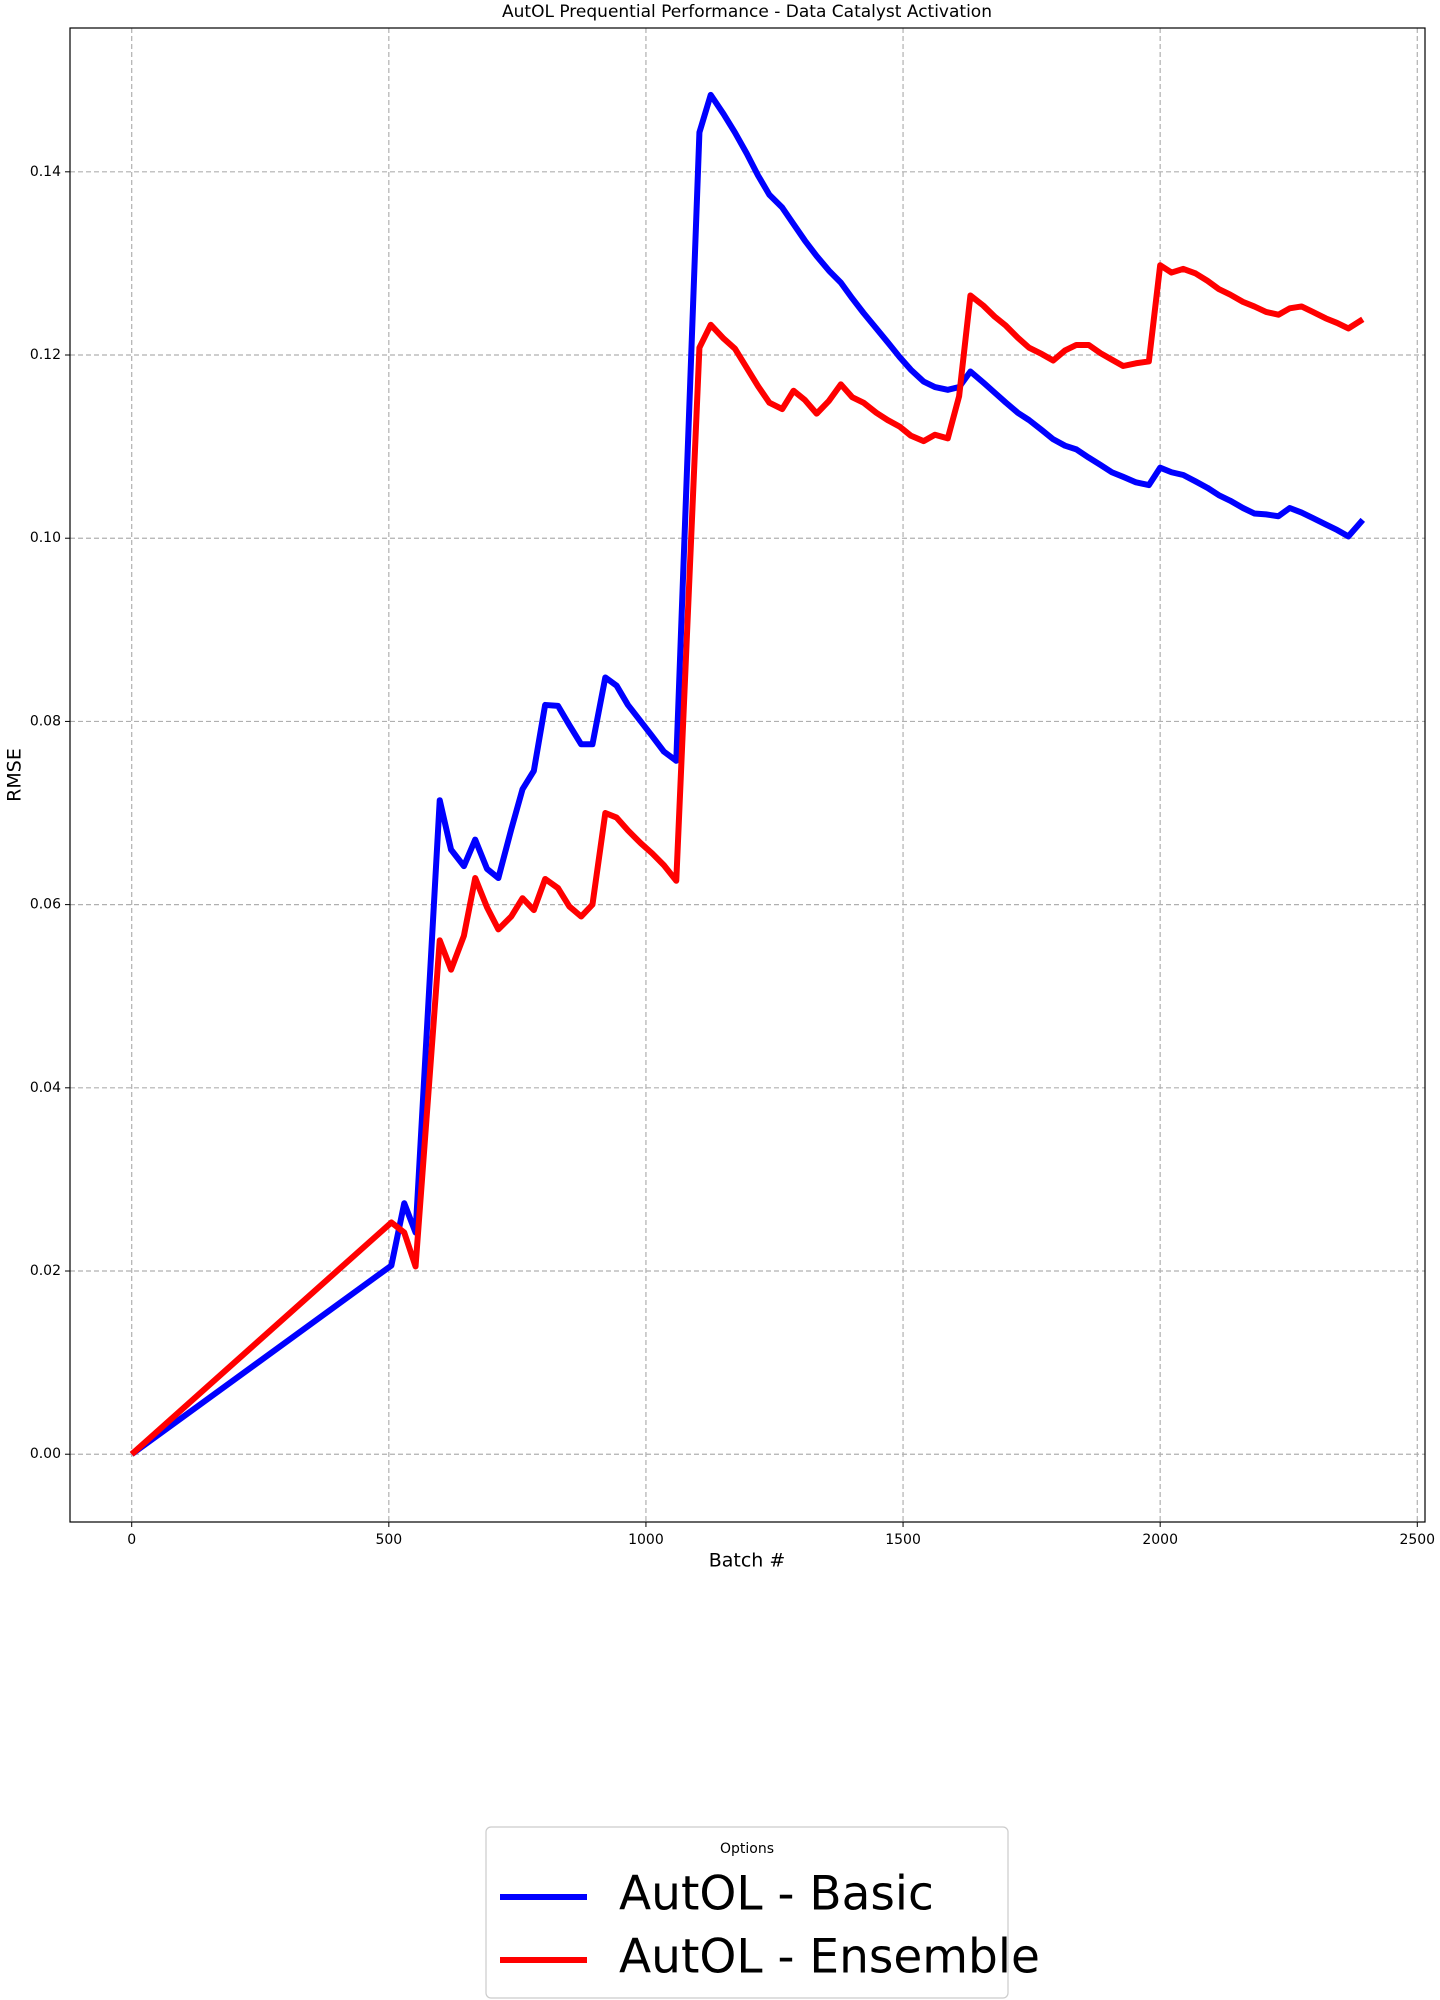 Image resolution: width=1440 pixels, height=2000 pixels. Describe the element at coordinates (646, 1540) in the screenshot. I see `x-tick-label: 1000` at that location.